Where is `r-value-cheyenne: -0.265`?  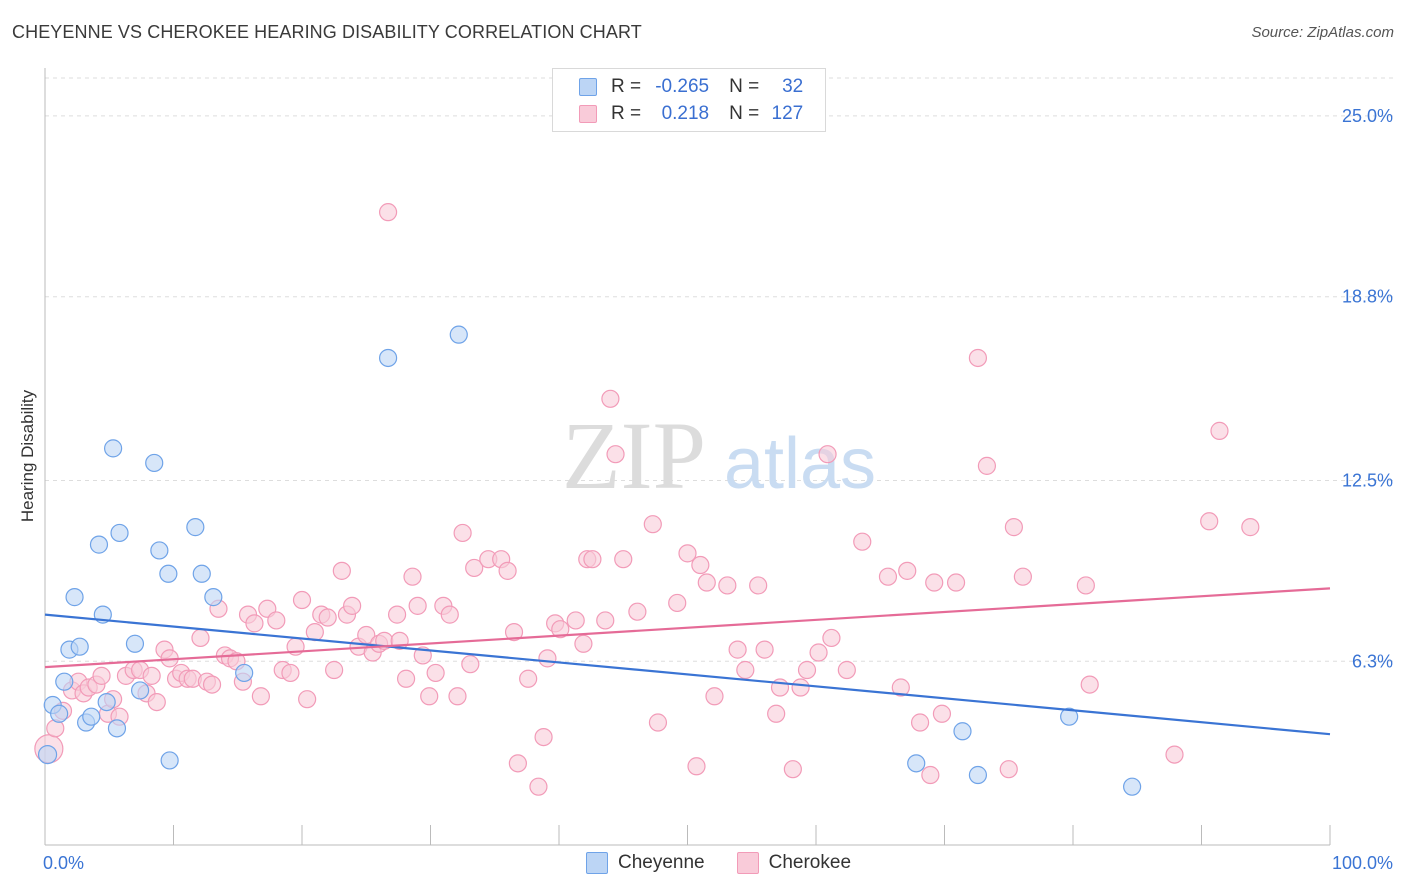
r-value-cheyenne: -0.265 is located at coordinates (682, 86).